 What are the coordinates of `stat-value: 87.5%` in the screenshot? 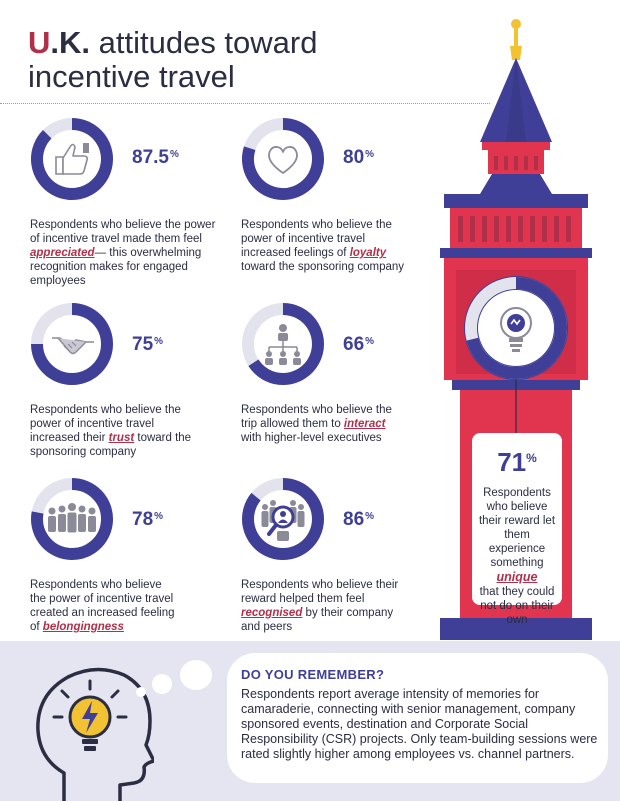 It's located at (155, 157).